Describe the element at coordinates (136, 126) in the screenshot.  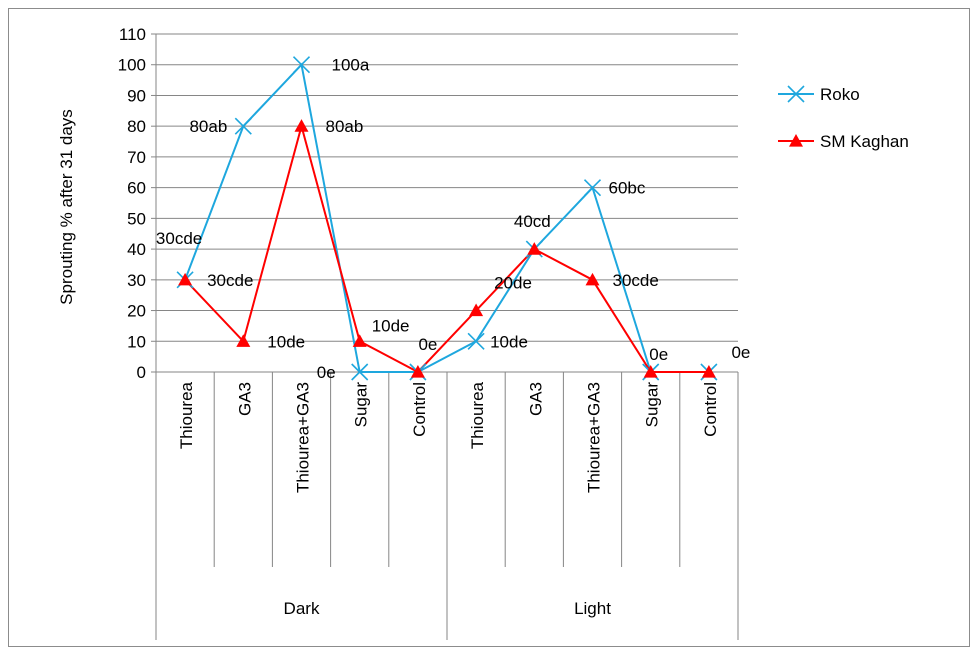
I see `y-tick-label: 80` at that location.